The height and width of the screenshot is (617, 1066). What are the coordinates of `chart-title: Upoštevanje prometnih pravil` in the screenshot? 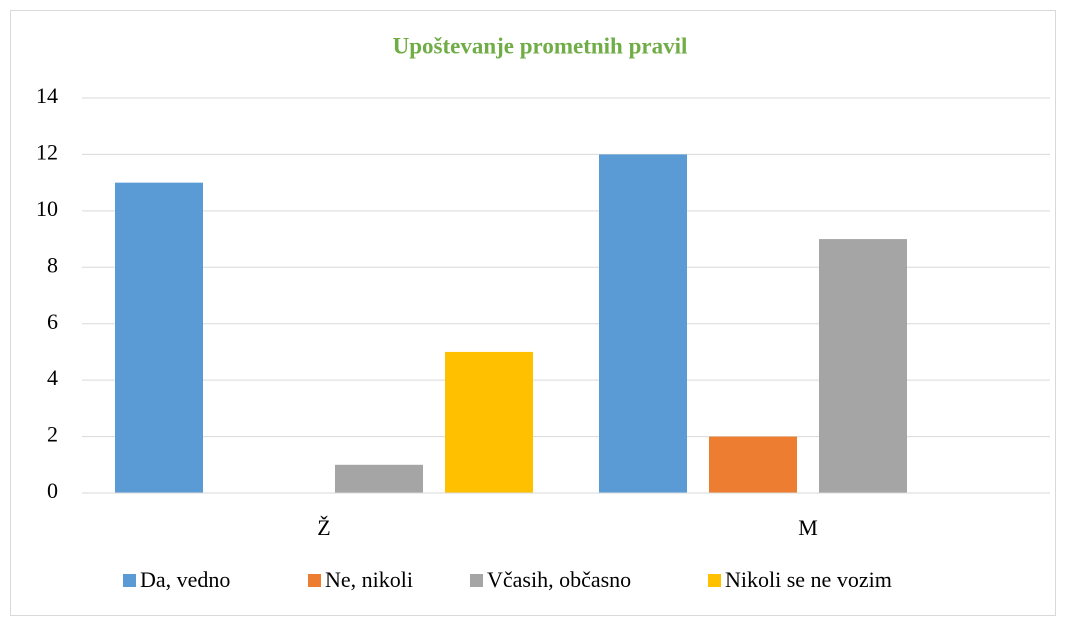 It's located at (540, 45).